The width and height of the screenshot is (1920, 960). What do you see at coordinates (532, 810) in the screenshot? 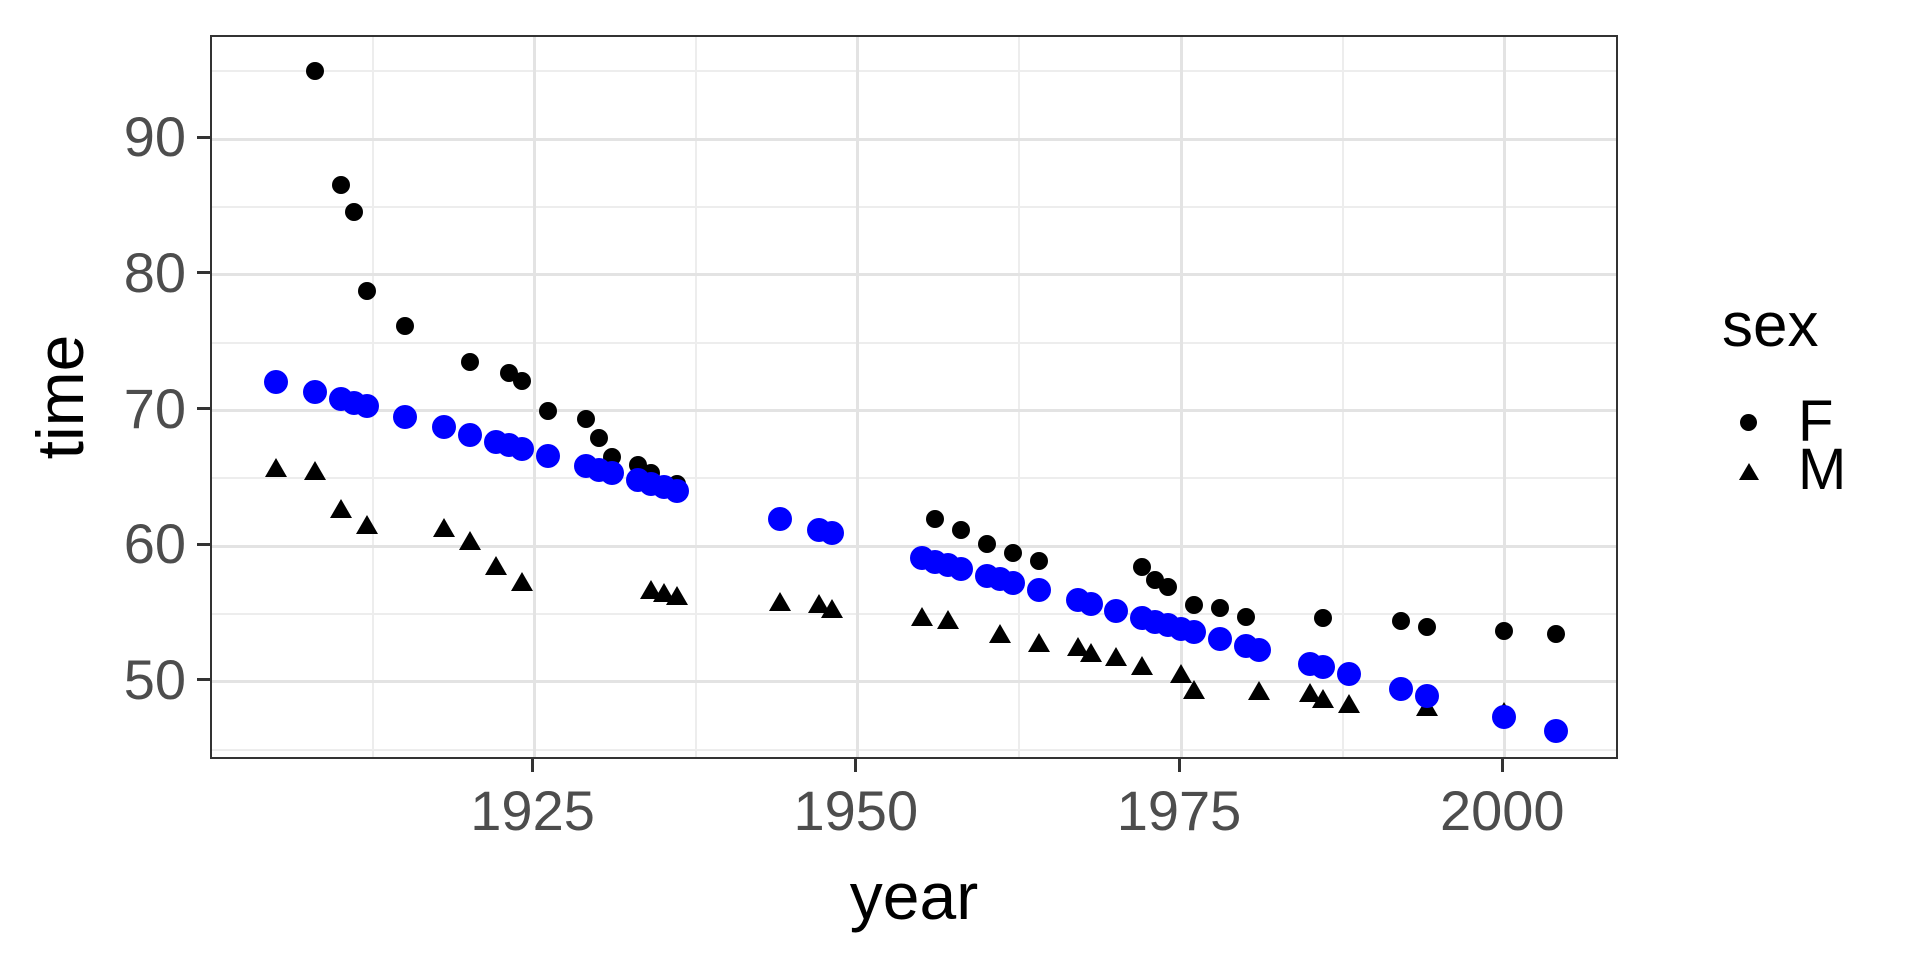
I see `x-axis-tick-label: 1925` at bounding box center [532, 810].